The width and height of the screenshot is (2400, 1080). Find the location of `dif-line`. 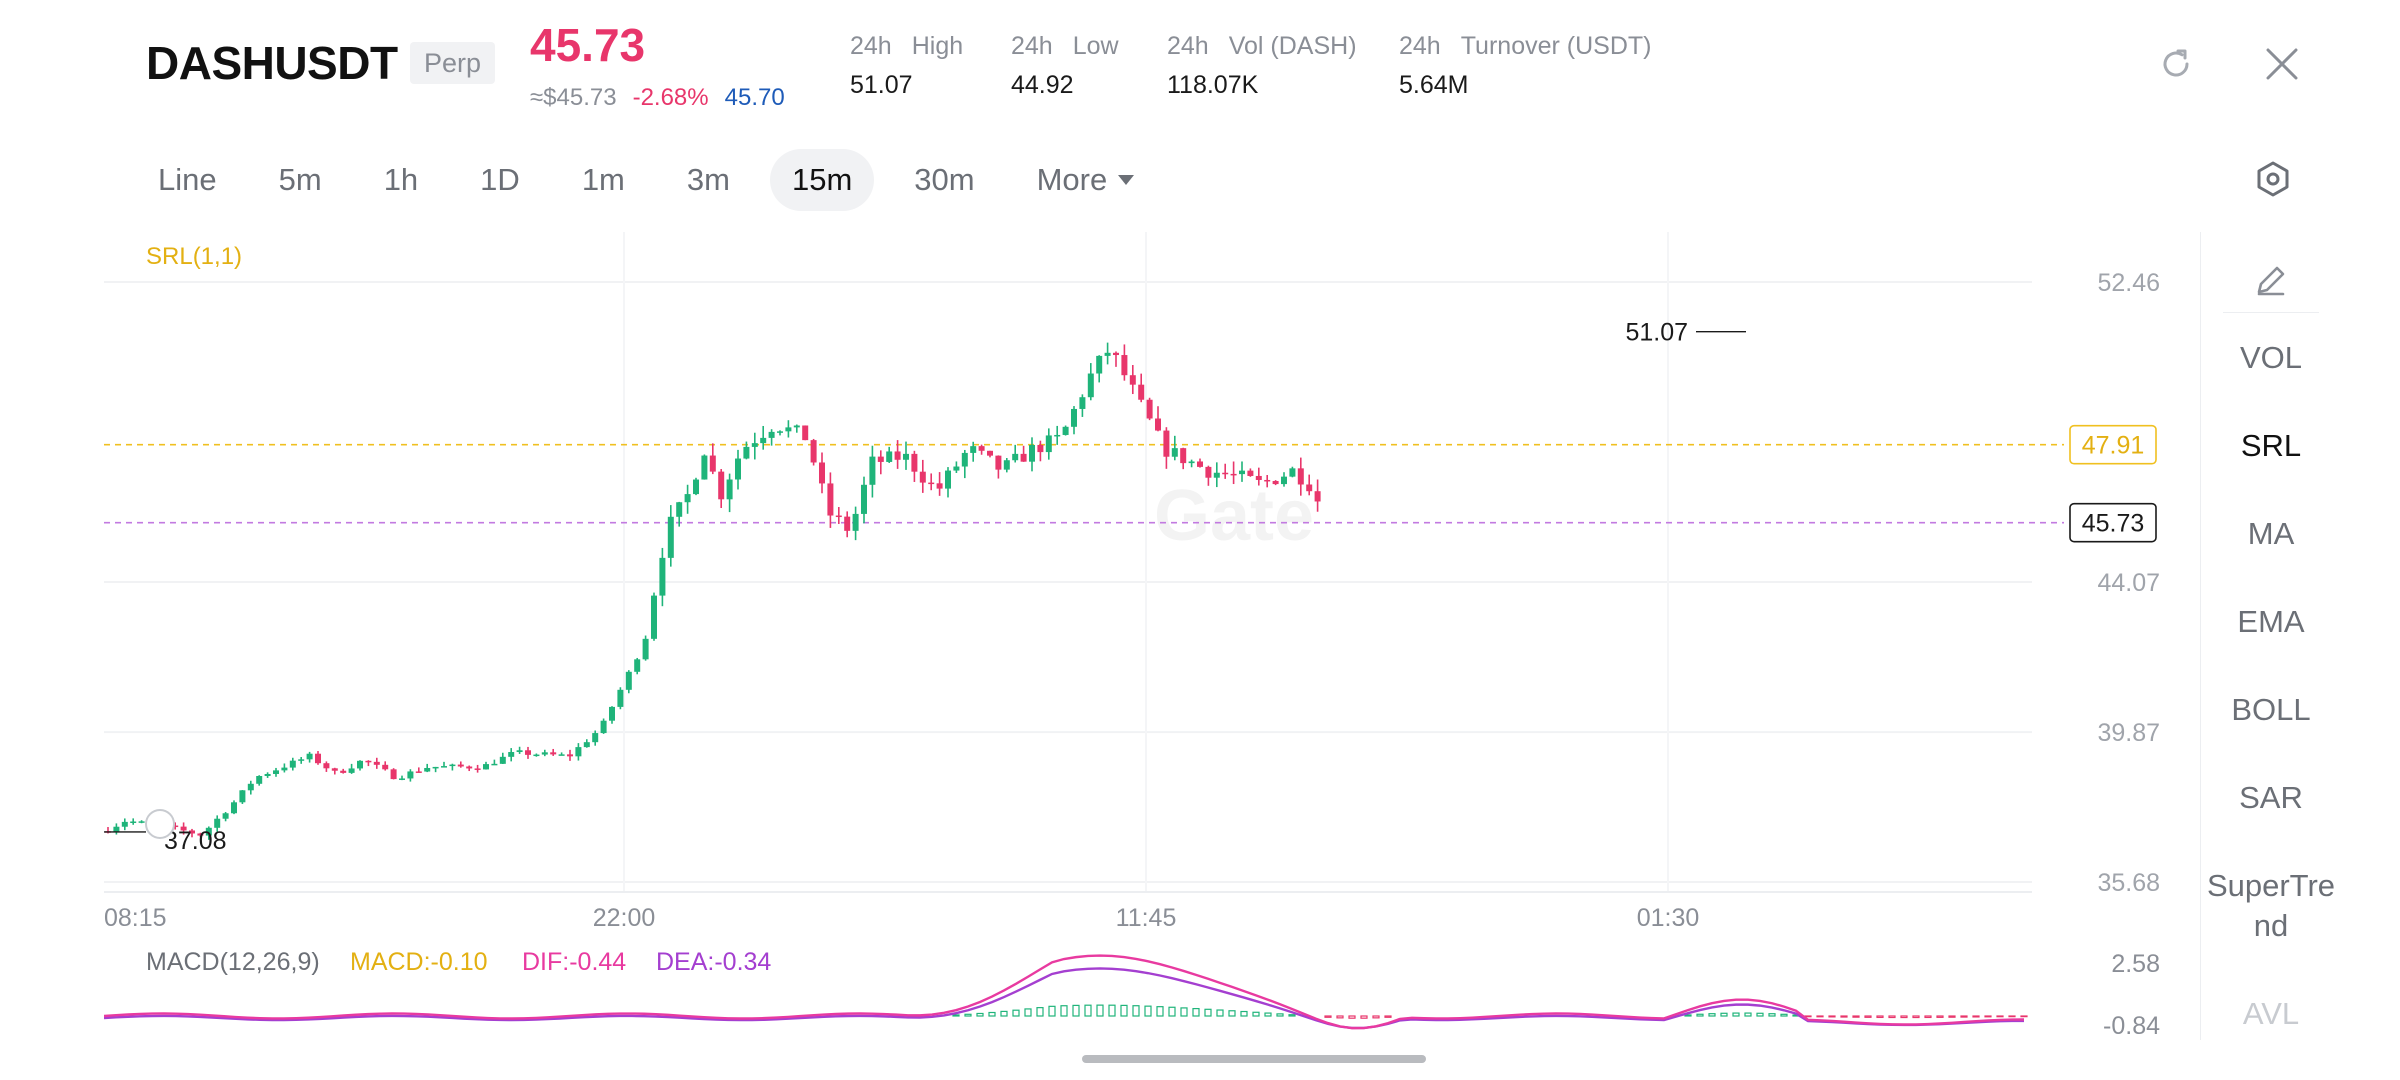

dif-line is located at coordinates (1064, 992).